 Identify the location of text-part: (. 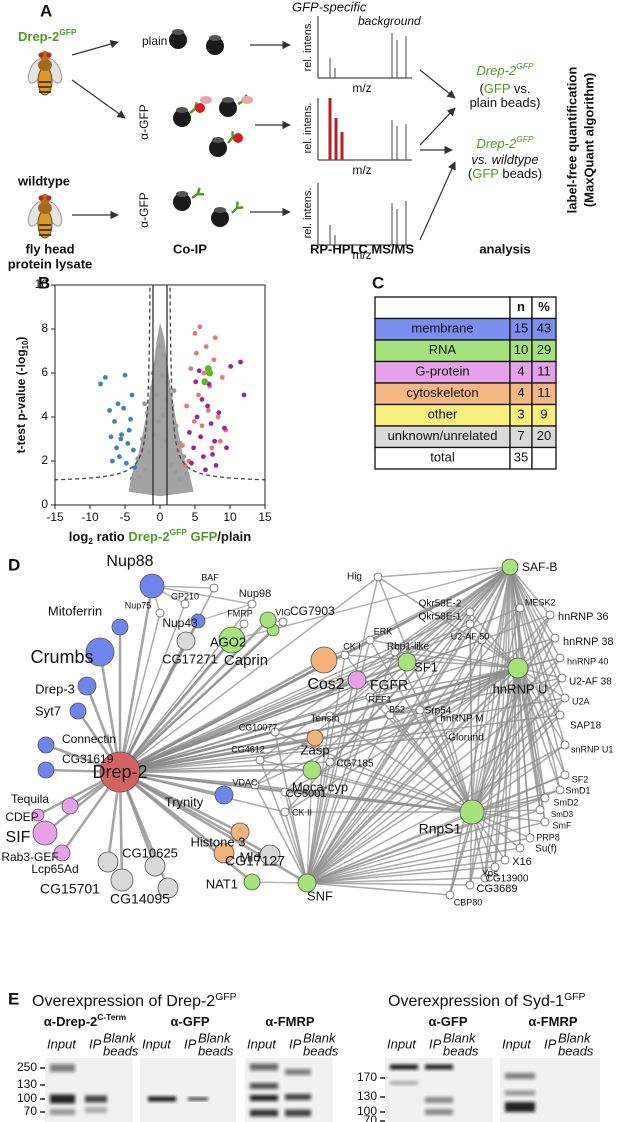
(470, 173).